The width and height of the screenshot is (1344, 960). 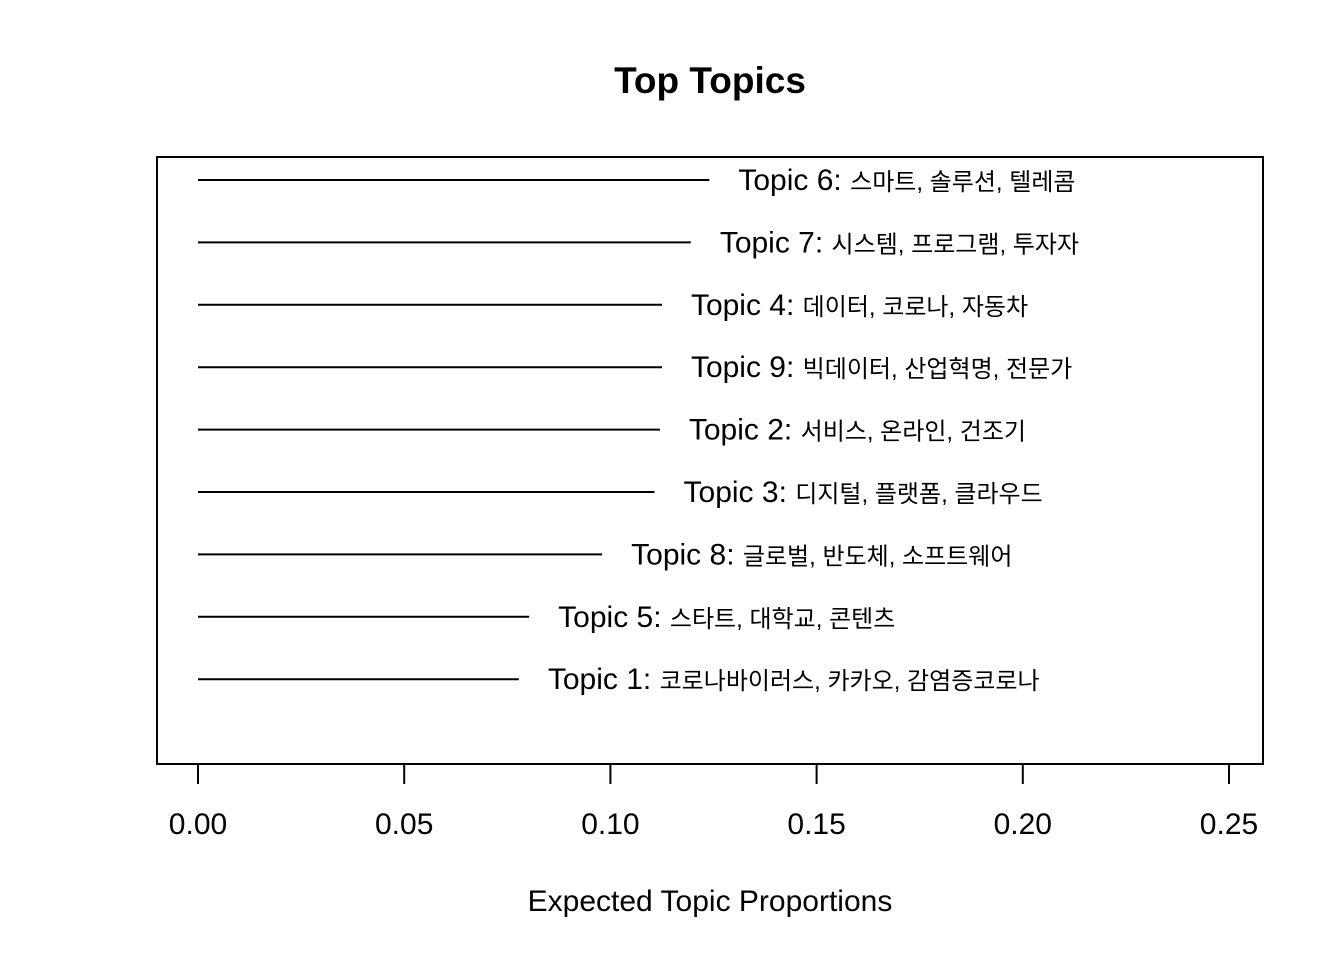 I want to click on topic-label: Topic 6: 스마트, 솔루션, 텔레콤, so click(x=906, y=180).